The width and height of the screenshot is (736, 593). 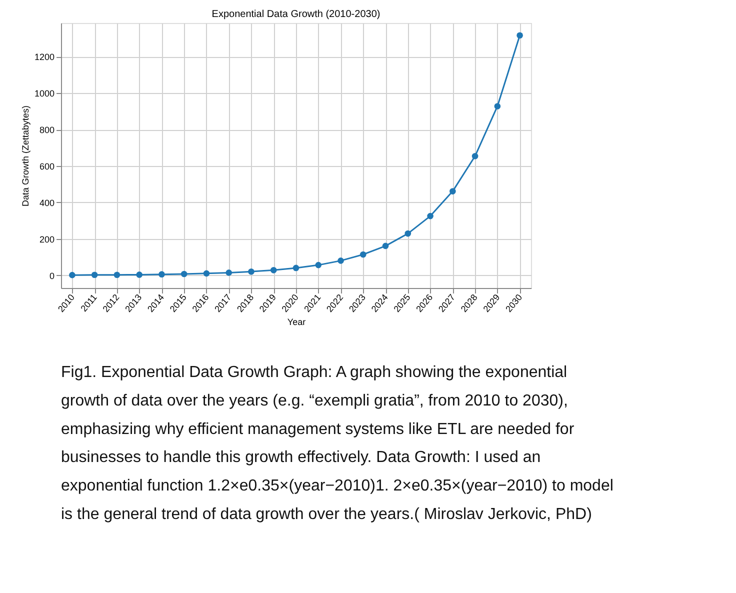 What do you see at coordinates (46, 239) in the screenshot?
I see `y-tick-label: 200` at bounding box center [46, 239].